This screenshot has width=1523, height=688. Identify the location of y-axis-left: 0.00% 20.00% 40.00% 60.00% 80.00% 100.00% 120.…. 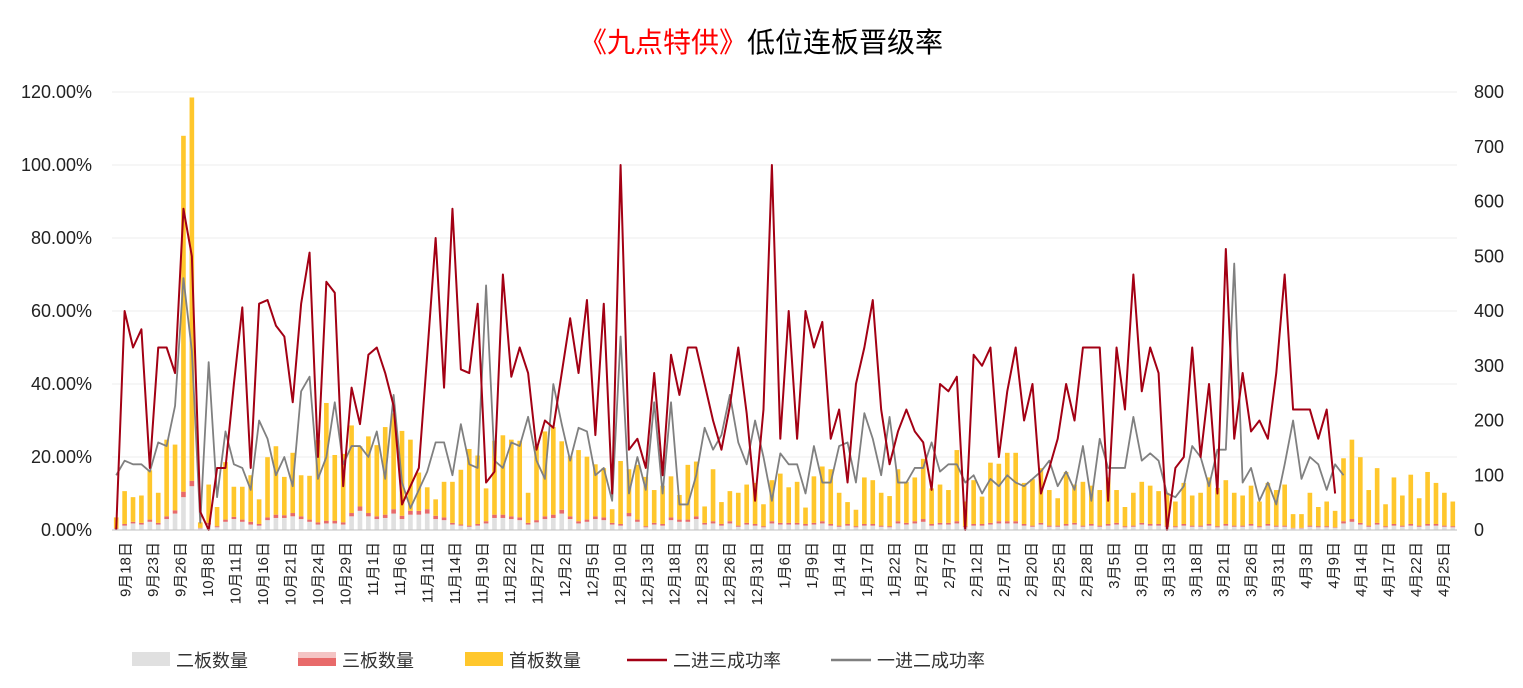
(56, 311).